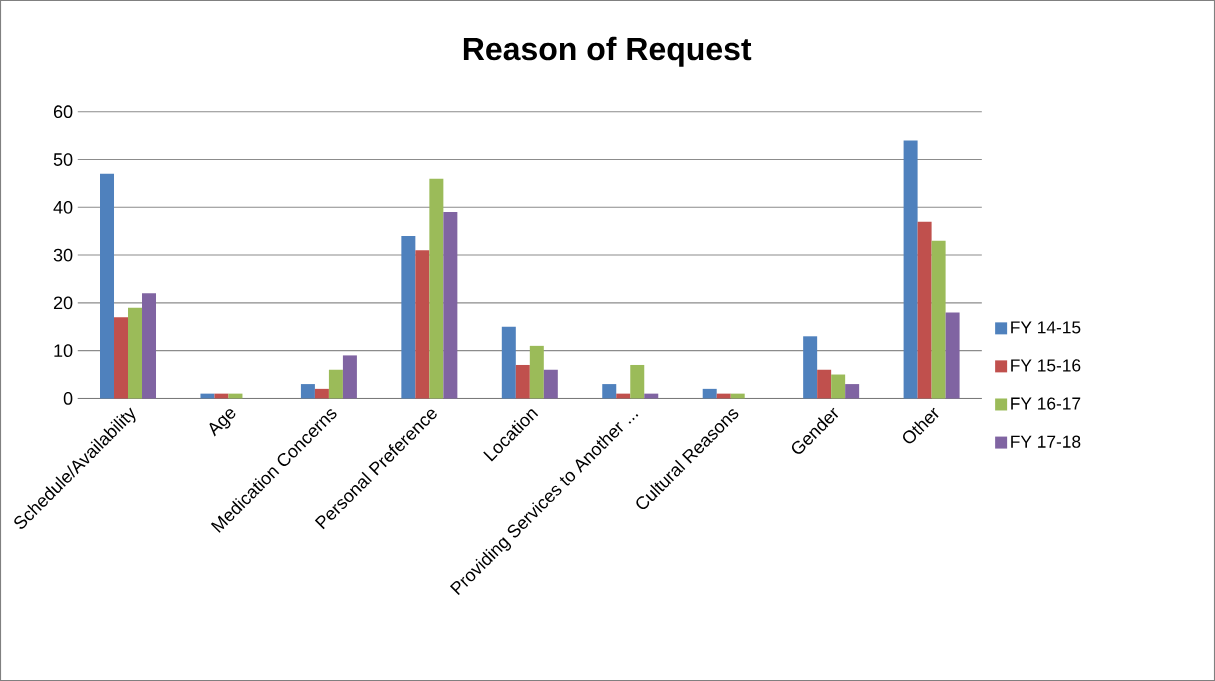 The image size is (1215, 681). Describe the element at coordinates (1046, 441) in the screenshot. I see `legend-label: FY 17-18` at that location.